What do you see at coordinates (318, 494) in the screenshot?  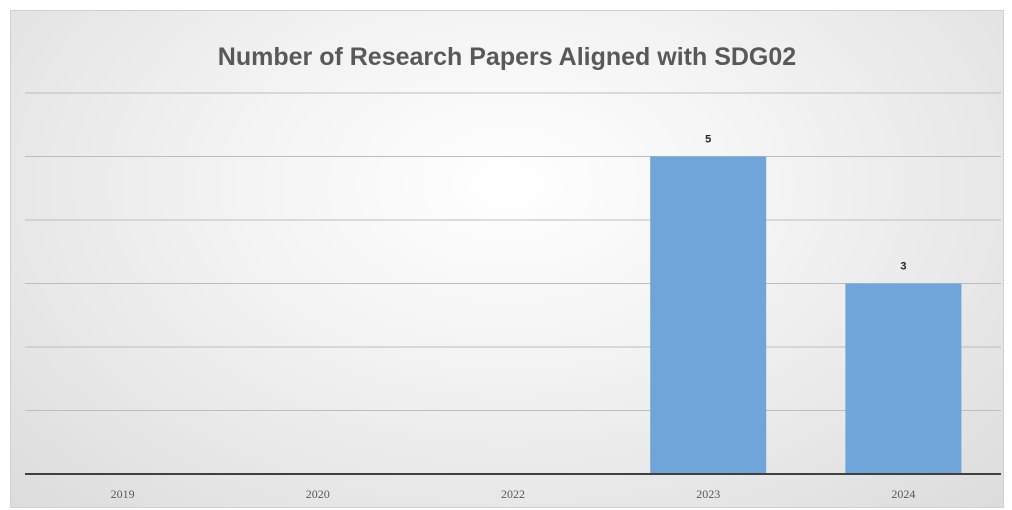 I see `x-tick-label-2020: 2020` at bounding box center [318, 494].